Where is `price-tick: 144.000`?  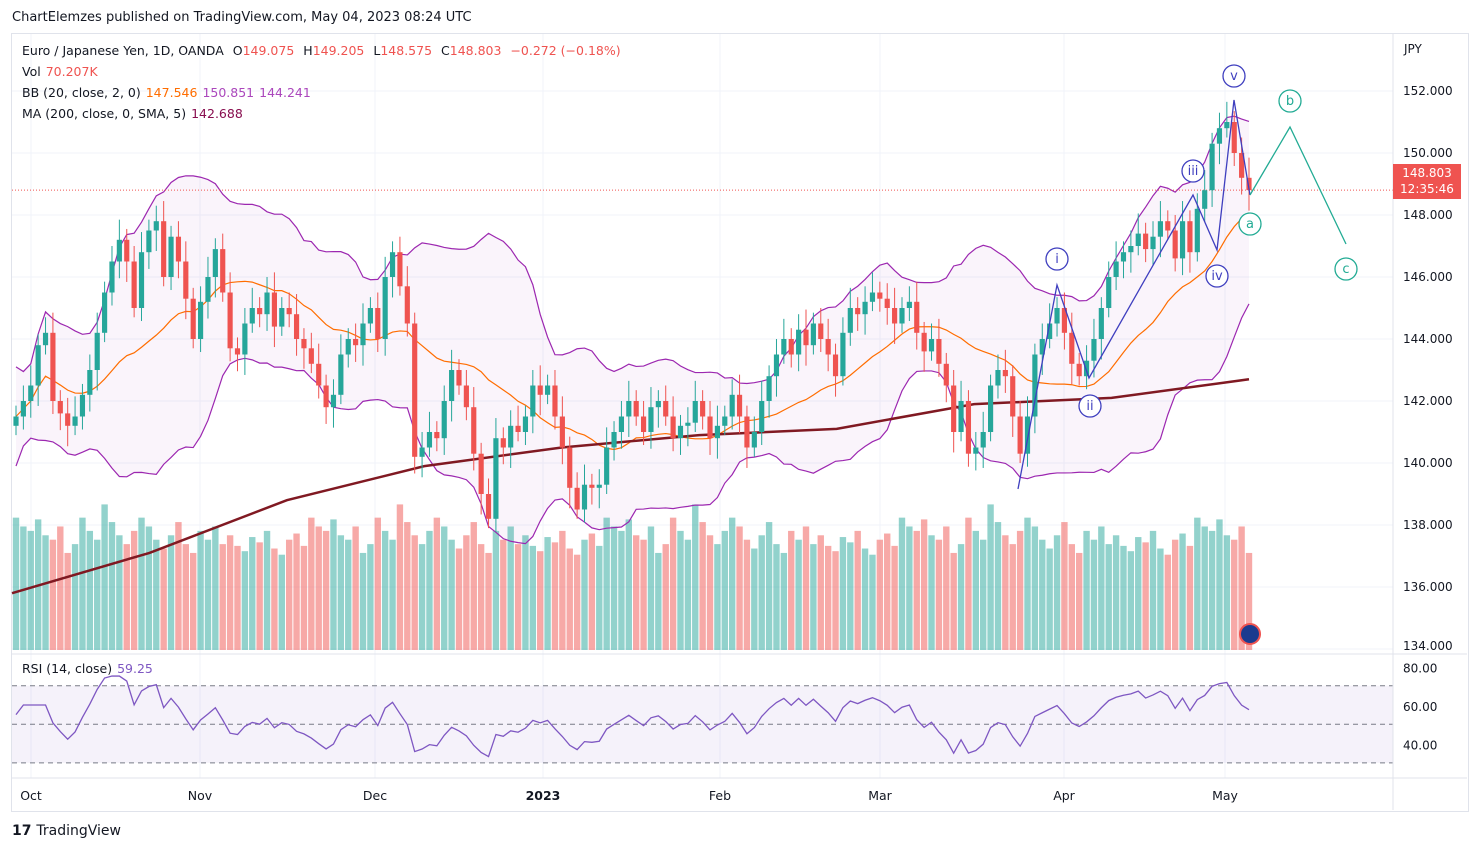 price-tick: 144.000 is located at coordinates (1428, 339).